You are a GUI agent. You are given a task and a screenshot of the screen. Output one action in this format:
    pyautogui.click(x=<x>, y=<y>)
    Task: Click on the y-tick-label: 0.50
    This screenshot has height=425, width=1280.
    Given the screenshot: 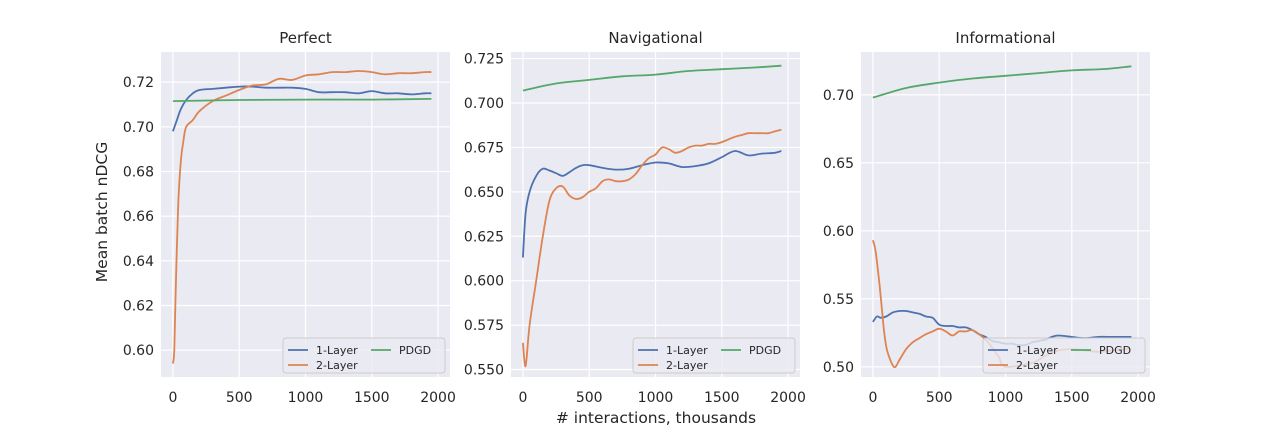 What is the action you would take?
    pyautogui.click(x=838, y=368)
    